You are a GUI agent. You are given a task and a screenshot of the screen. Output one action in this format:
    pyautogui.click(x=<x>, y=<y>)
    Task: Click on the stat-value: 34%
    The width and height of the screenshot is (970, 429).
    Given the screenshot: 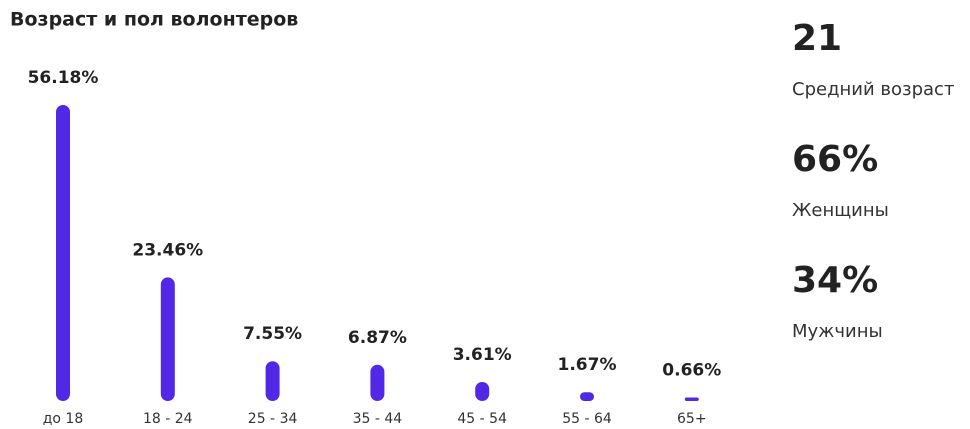 What is the action you would take?
    pyautogui.click(x=835, y=280)
    